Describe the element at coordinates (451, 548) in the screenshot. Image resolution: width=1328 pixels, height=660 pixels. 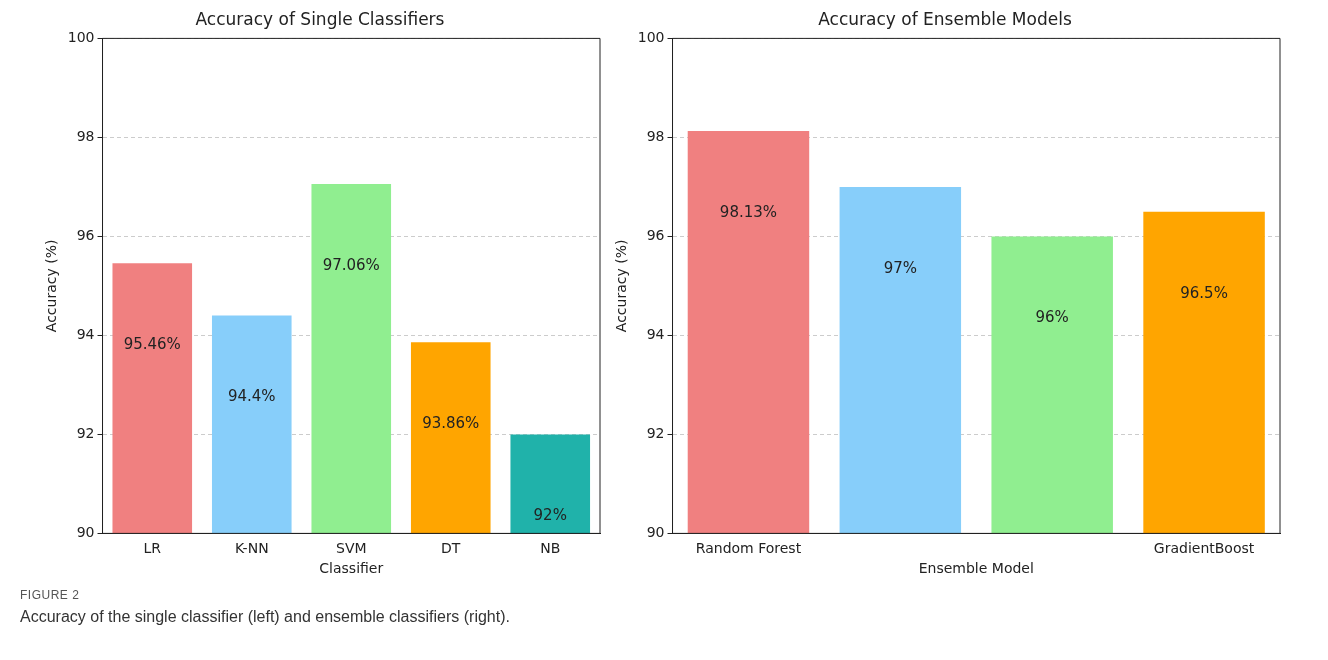
I see `x-tick-label: DT` at that location.